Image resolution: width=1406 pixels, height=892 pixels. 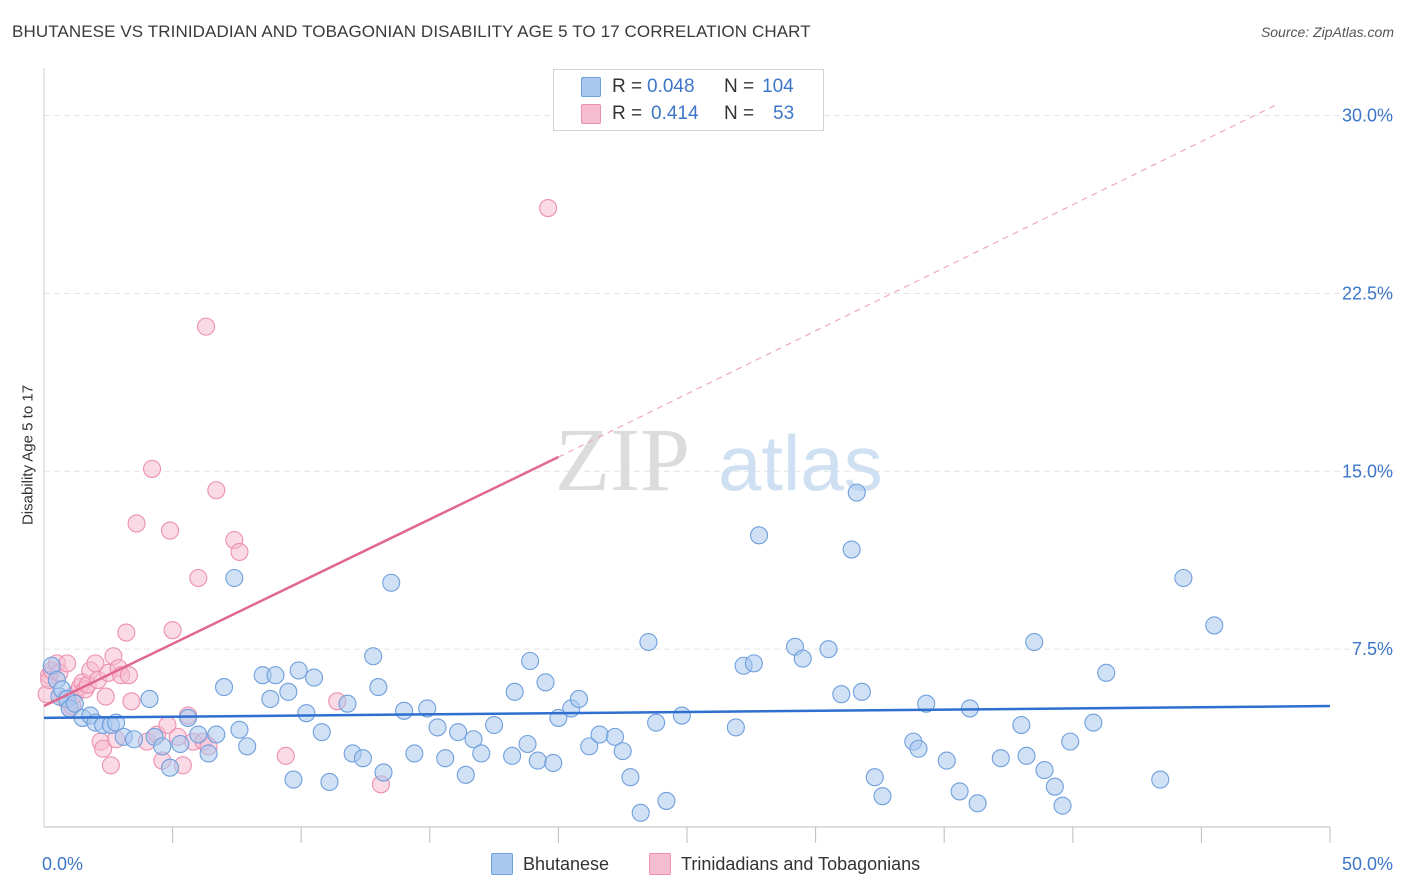 I want to click on legend-row-bhutanese: R = 0.048 N = 104, so click(x=688, y=87).